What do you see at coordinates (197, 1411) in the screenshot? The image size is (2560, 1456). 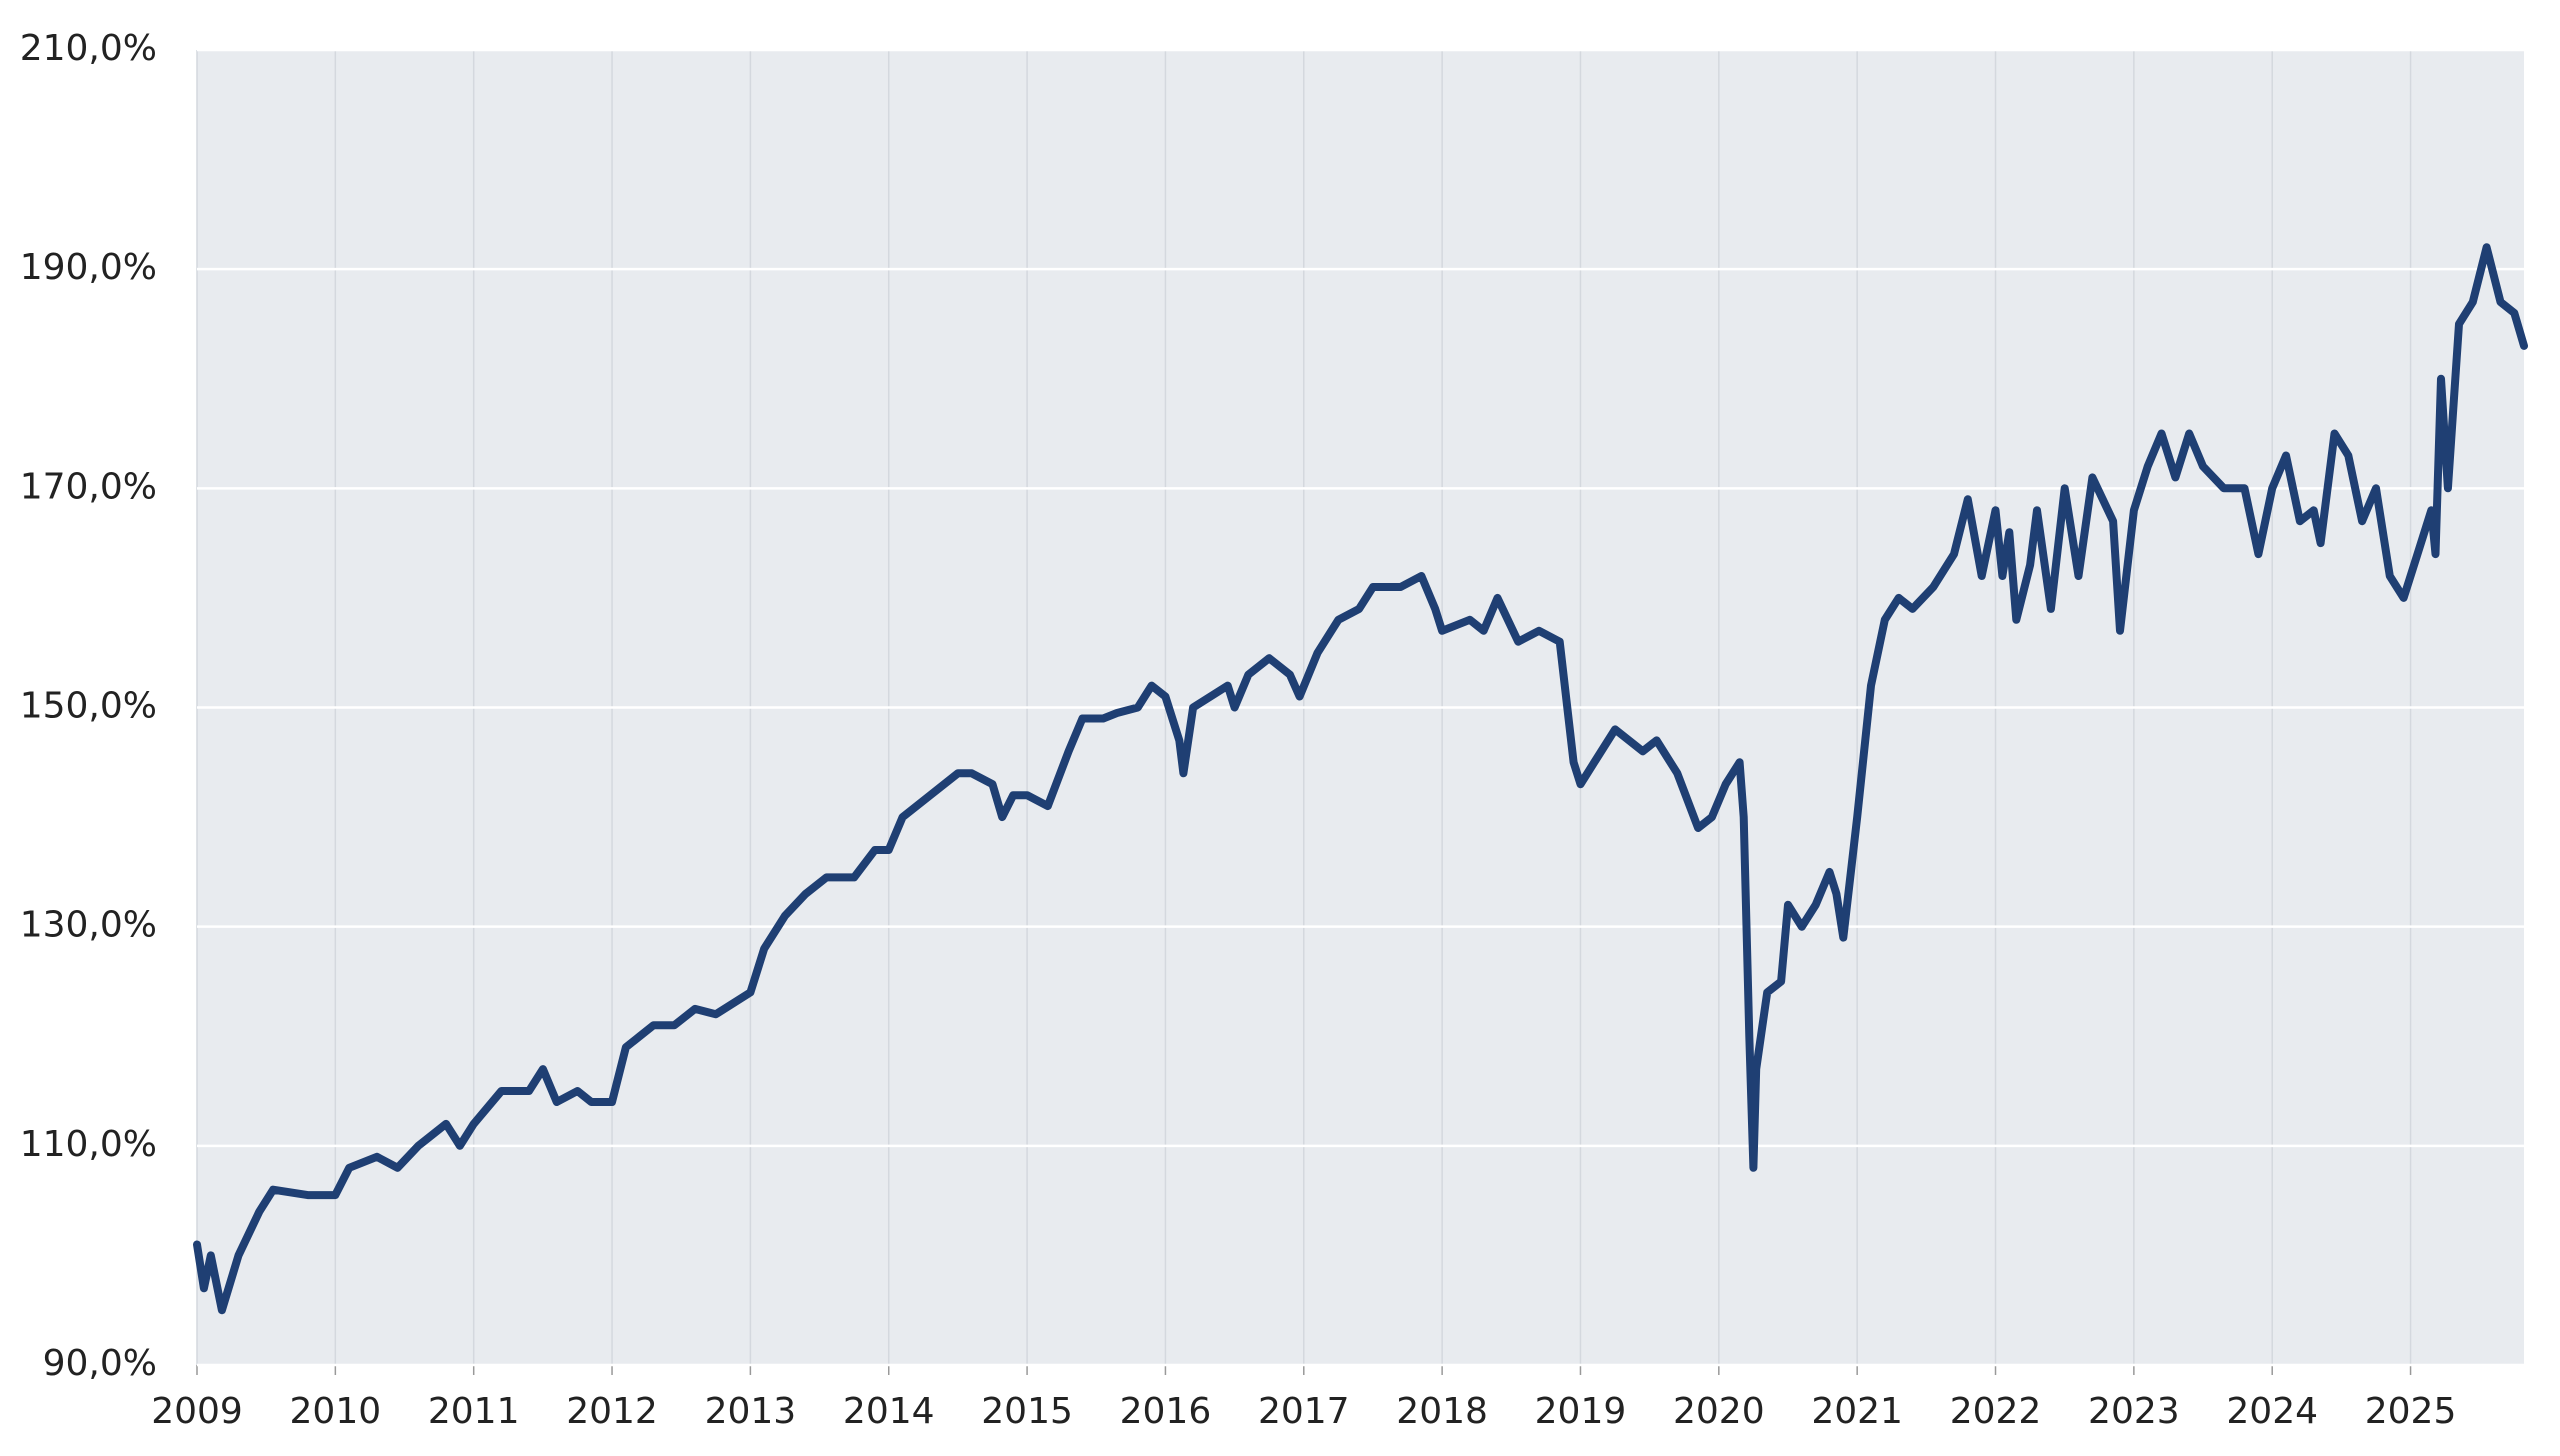 I see `x-tick-label: 2009` at bounding box center [197, 1411].